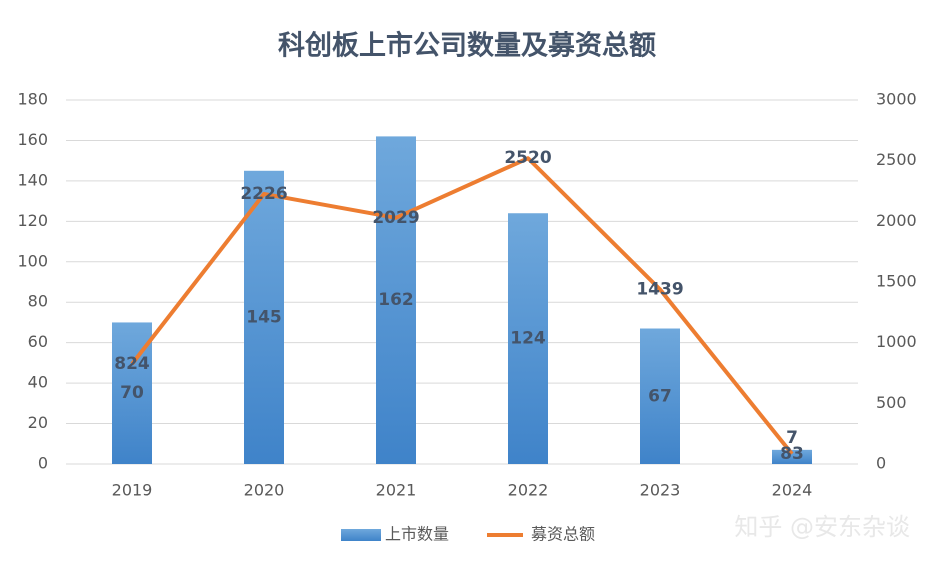 The width and height of the screenshot is (935, 567). Describe the element at coordinates (38, 422) in the screenshot. I see `y-tick-label: 20` at that location.